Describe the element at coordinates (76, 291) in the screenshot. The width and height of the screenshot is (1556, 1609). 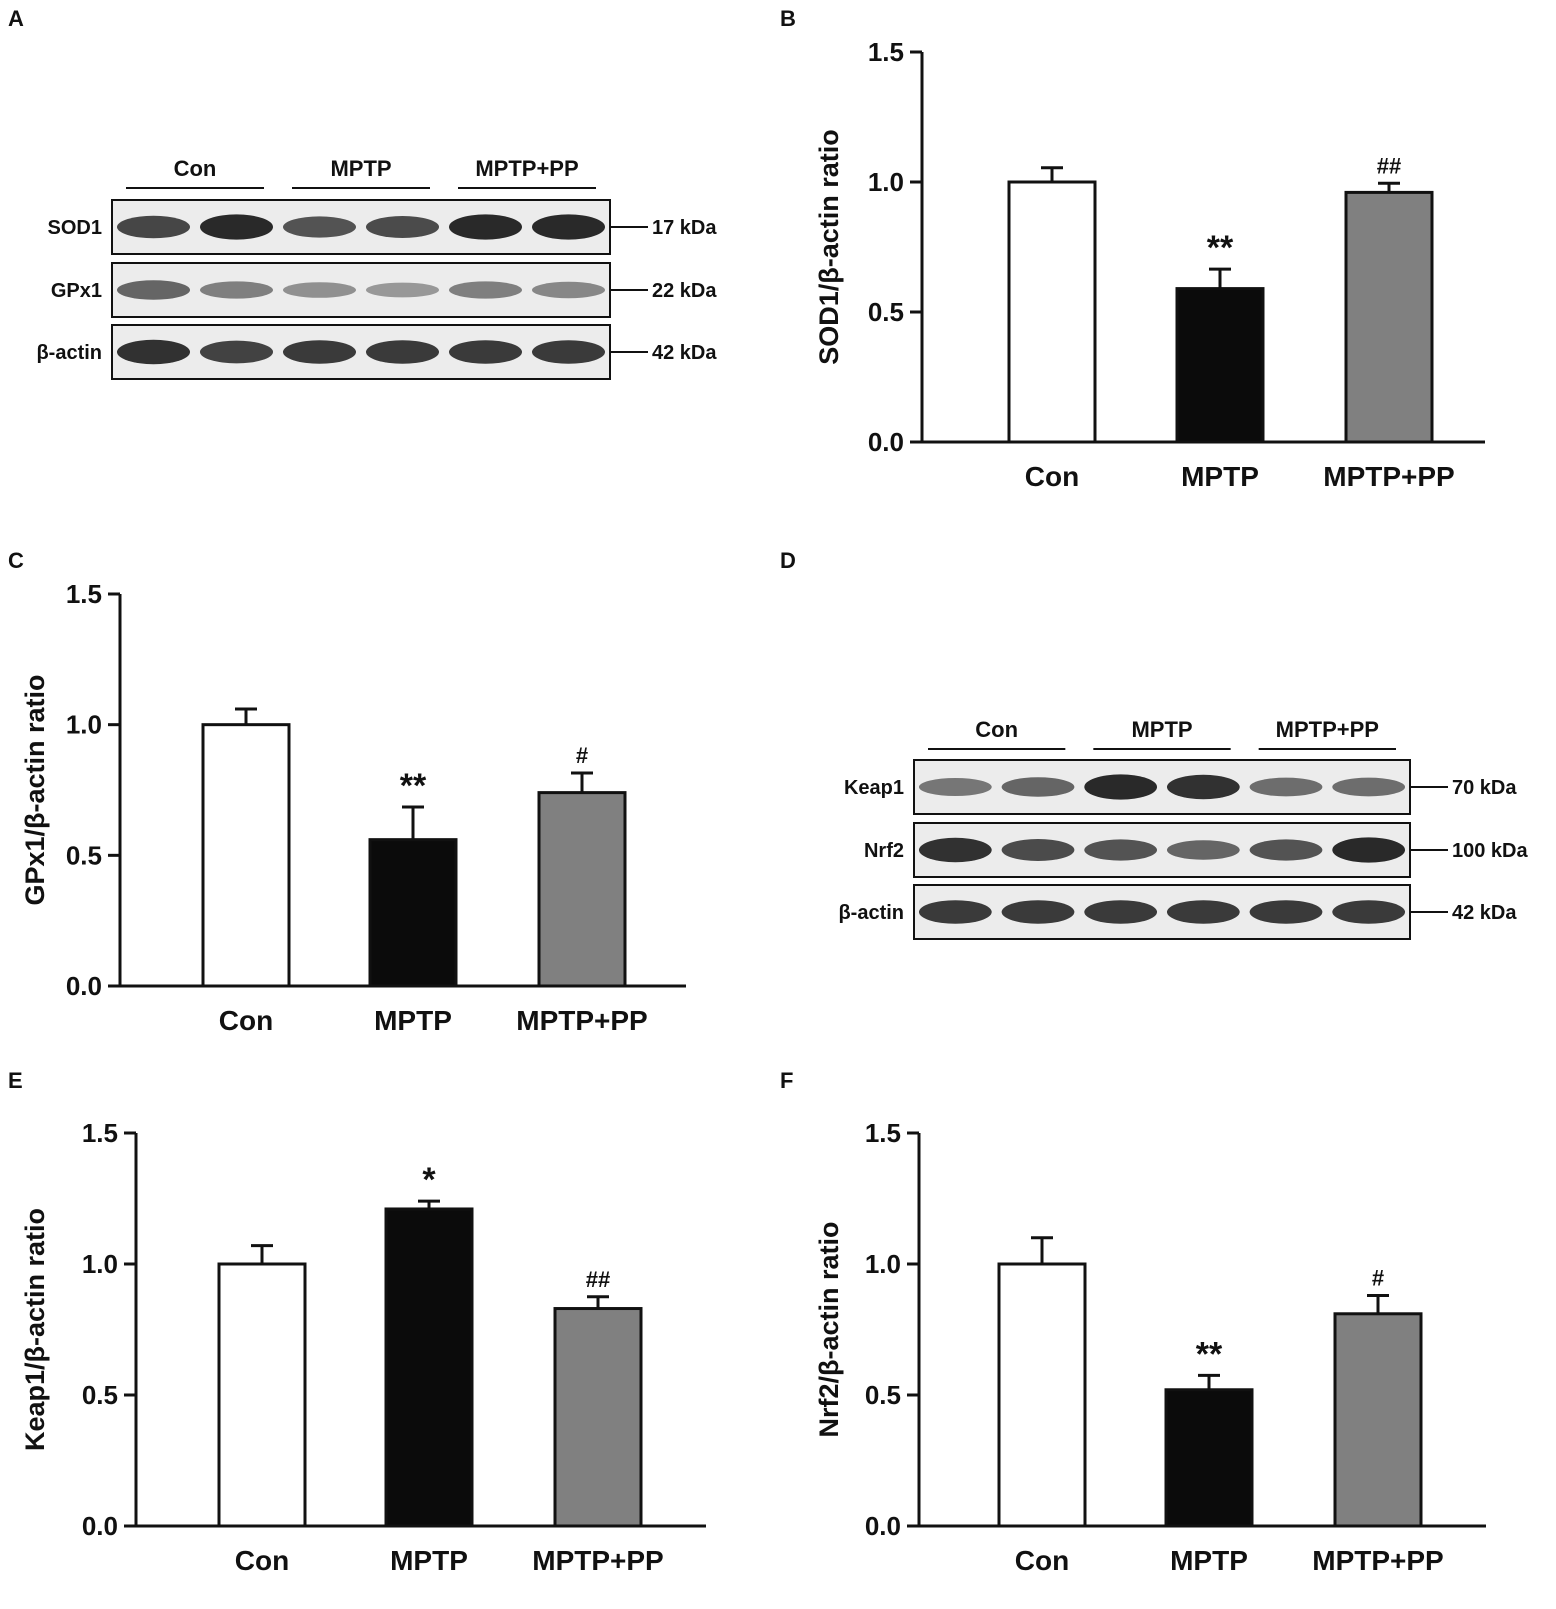
I see `blot-row-label: GPx1` at that location.